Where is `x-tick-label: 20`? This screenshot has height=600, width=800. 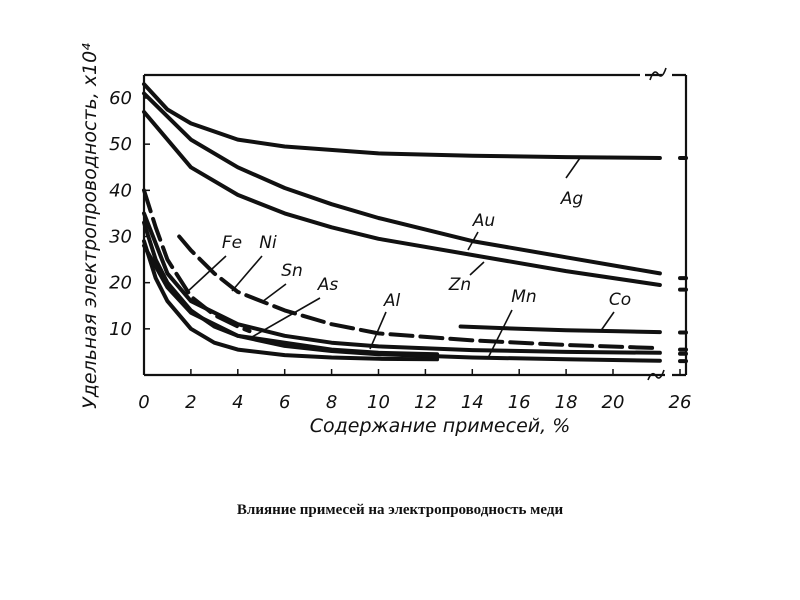 x-tick-label: 20 is located at coordinates (613, 402).